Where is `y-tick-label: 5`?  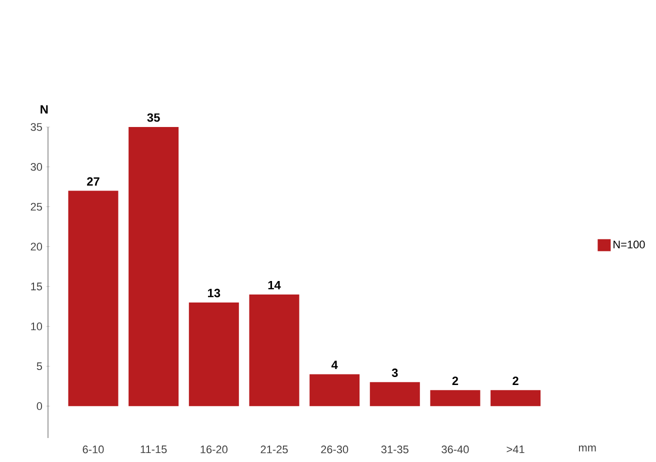
y-tick-label: 5 is located at coordinates (39, 366).